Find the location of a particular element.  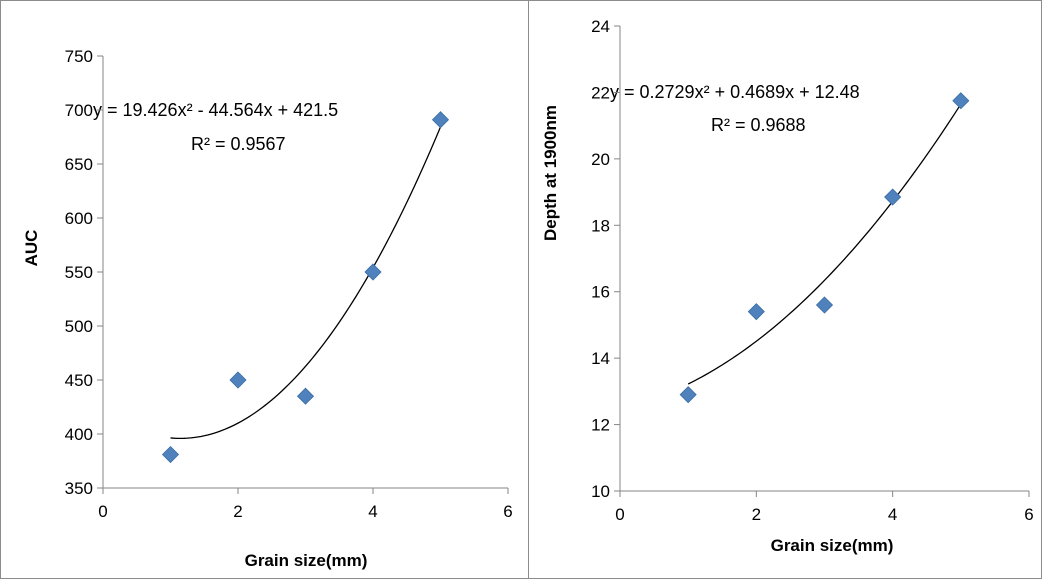

chart-1-y-tick-label: 600 is located at coordinates (79, 218).